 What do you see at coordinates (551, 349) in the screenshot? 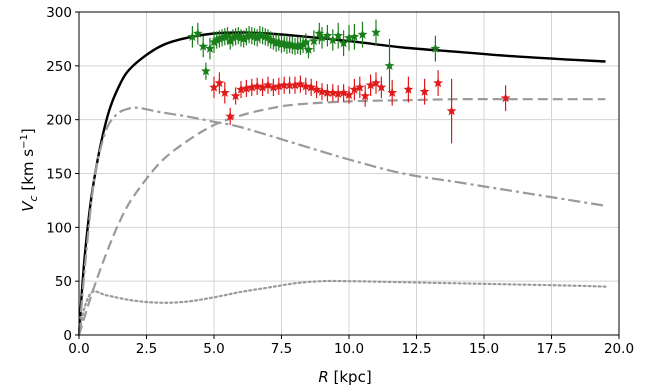
I see `x-tick-label: 17.5` at bounding box center [551, 349].